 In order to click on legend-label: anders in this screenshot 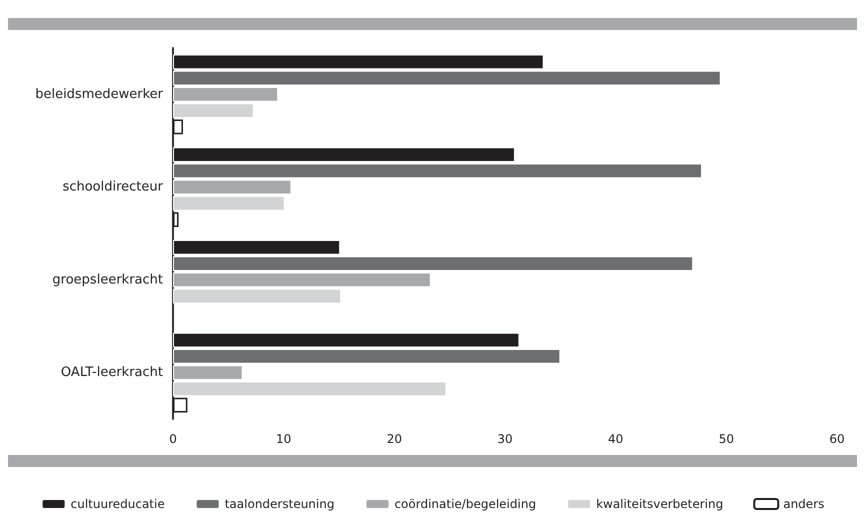, I will do `click(803, 504)`.